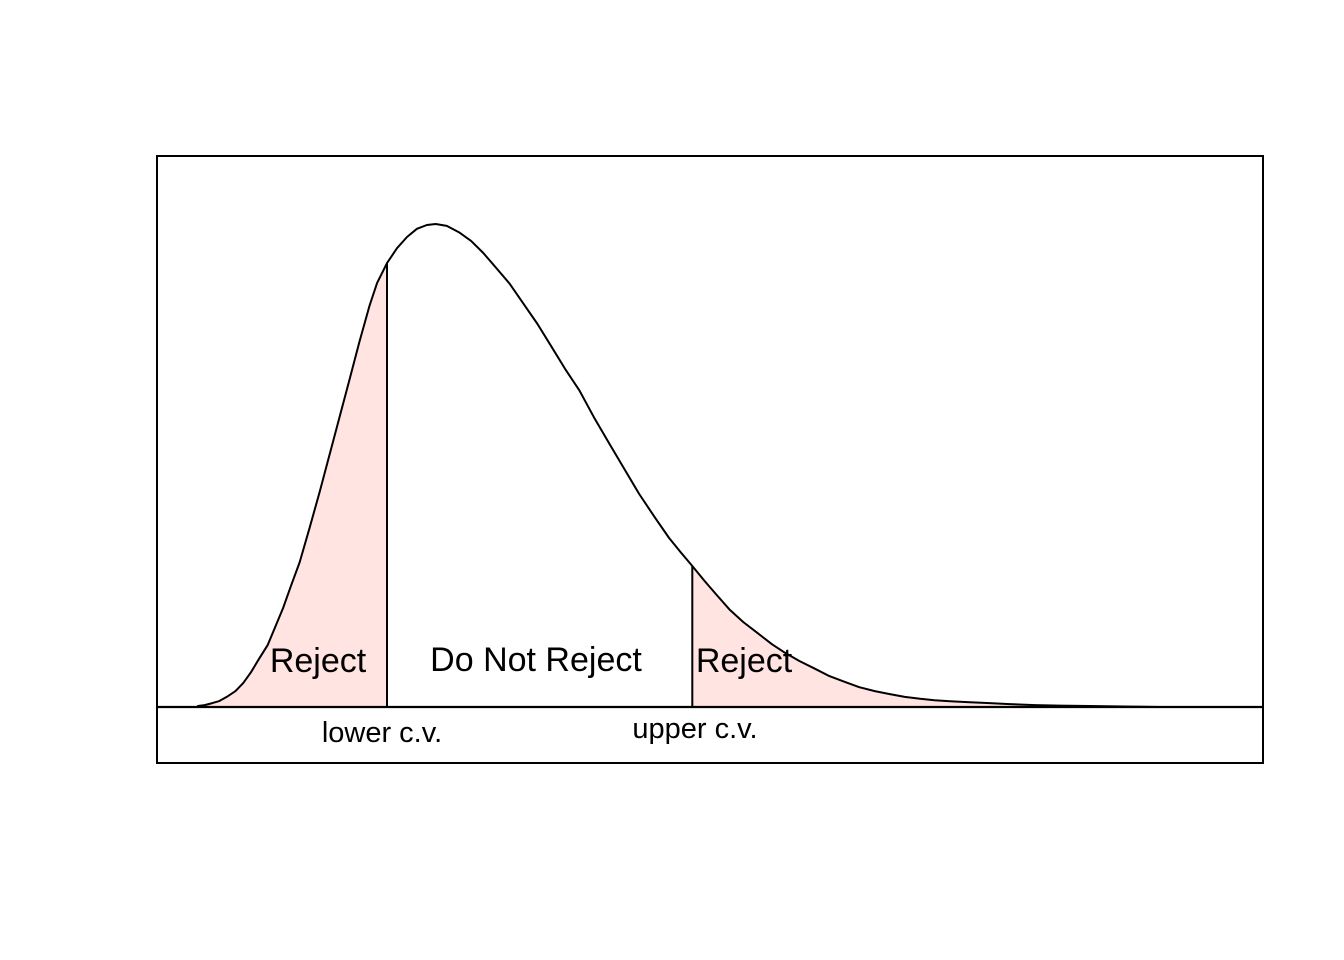 This screenshot has height=960, width=1344. What do you see at coordinates (318, 661) in the screenshot?
I see `region-label-reject-left: Reject` at bounding box center [318, 661].